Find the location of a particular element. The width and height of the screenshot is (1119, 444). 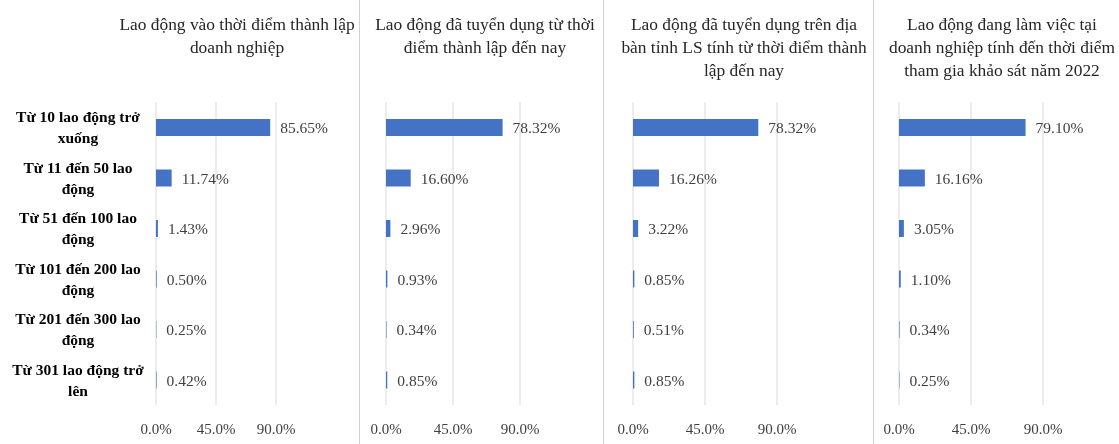

chart-title: Lao động đã tuyển dụng trên địa bàn tỉnh LS tính từ thời điểm thành lập đến nay is located at coordinates (744, 47).